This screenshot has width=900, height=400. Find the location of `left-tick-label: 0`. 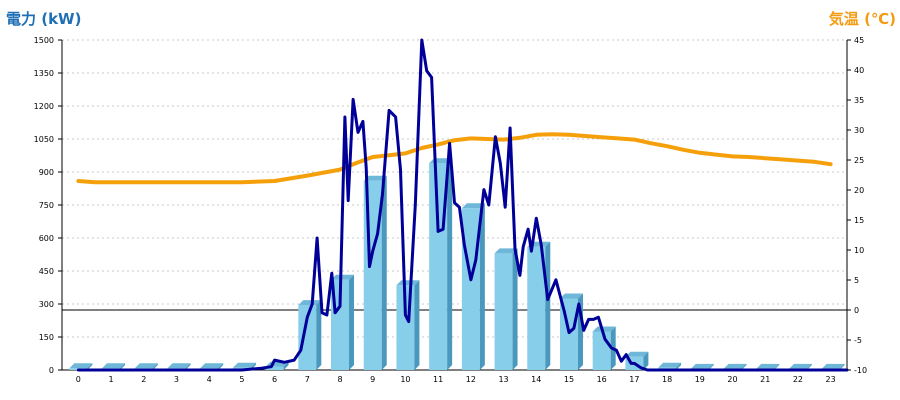

left-tick-label: 0 is located at coordinates (51, 370).